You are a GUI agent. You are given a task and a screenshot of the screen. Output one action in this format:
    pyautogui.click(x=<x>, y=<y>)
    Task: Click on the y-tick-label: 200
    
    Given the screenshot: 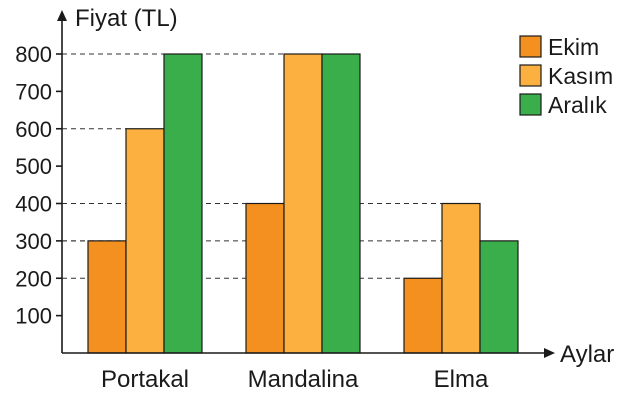 What is the action you would take?
    pyautogui.click(x=33, y=278)
    